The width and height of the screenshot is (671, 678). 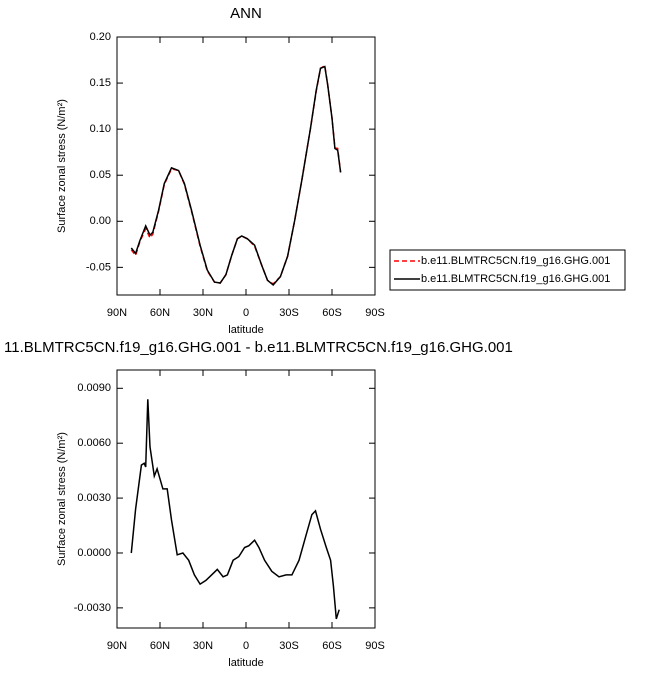 I want to click on y-tick-label: 0.0000, so click(x=94, y=553).